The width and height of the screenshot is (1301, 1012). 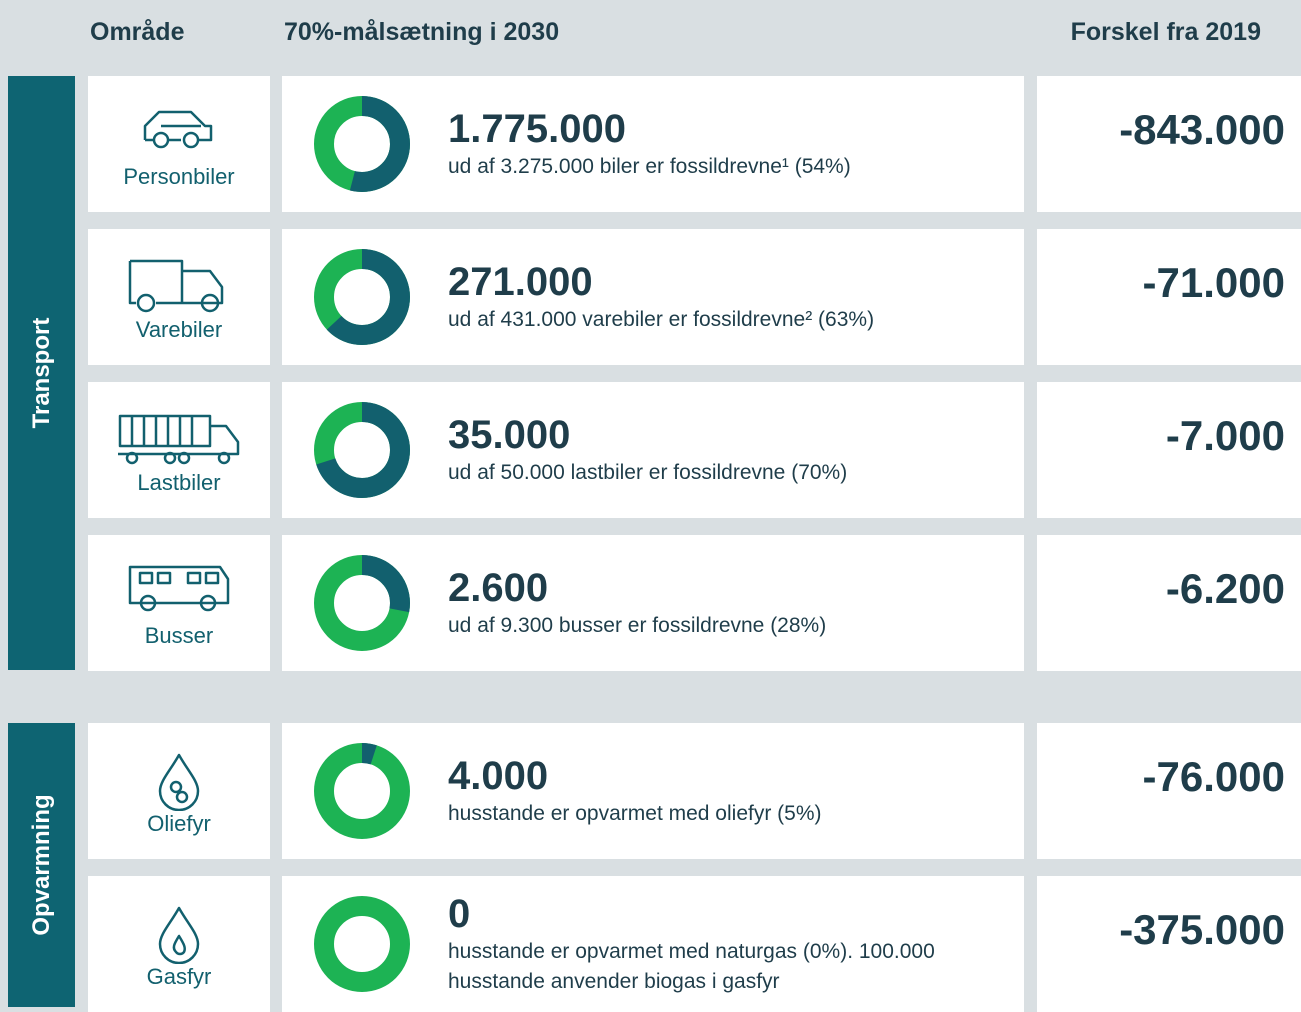 What do you see at coordinates (179, 635) in the screenshot?
I see `area-label: Busser` at bounding box center [179, 635].